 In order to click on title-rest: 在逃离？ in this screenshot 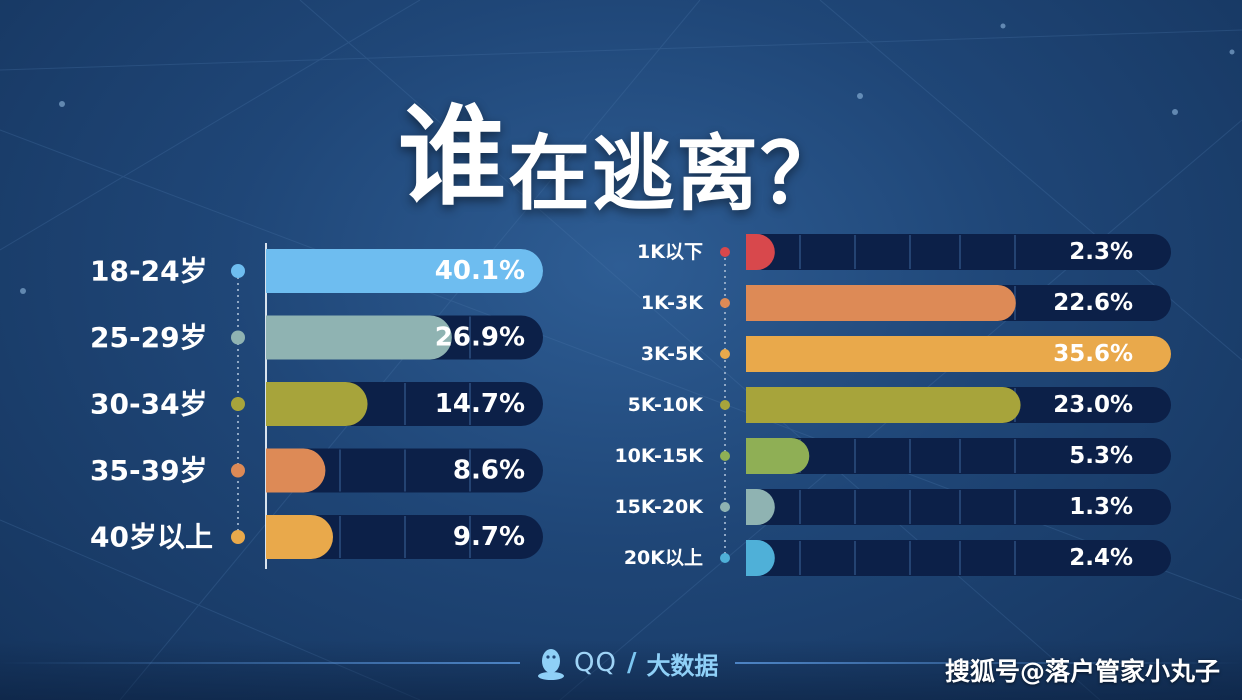, I will do `click(676, 174)`.